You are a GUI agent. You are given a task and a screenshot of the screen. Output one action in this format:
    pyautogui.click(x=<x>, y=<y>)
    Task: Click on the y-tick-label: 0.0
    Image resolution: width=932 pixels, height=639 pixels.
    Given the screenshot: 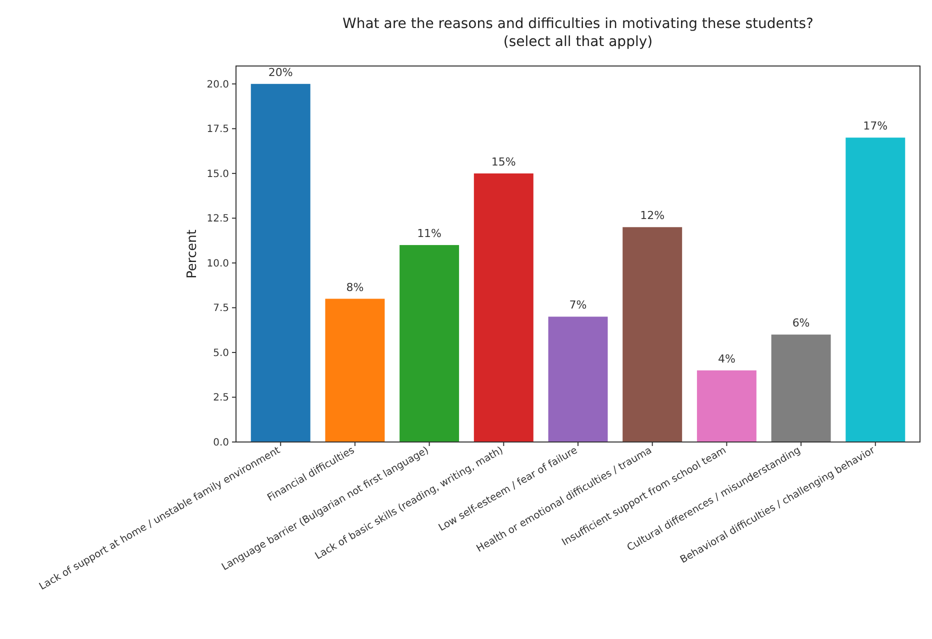 What is the action you would take?
    pyautogui.click(x=221, y=443)
    